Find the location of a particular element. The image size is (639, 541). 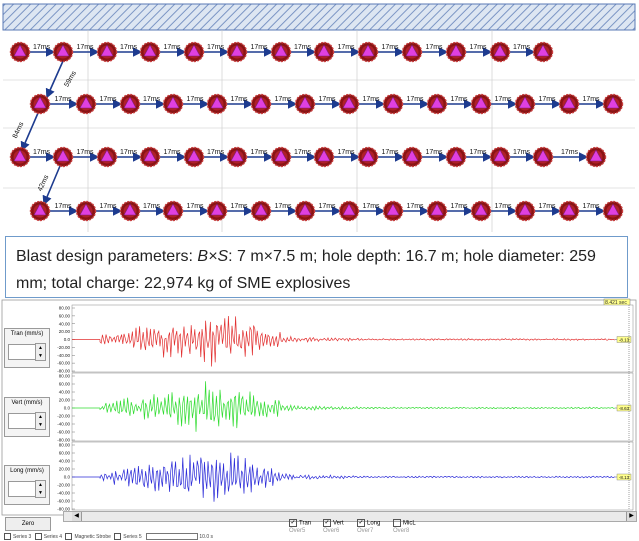

y-tick-label: 80.00 is located at coordinates (65, 445).